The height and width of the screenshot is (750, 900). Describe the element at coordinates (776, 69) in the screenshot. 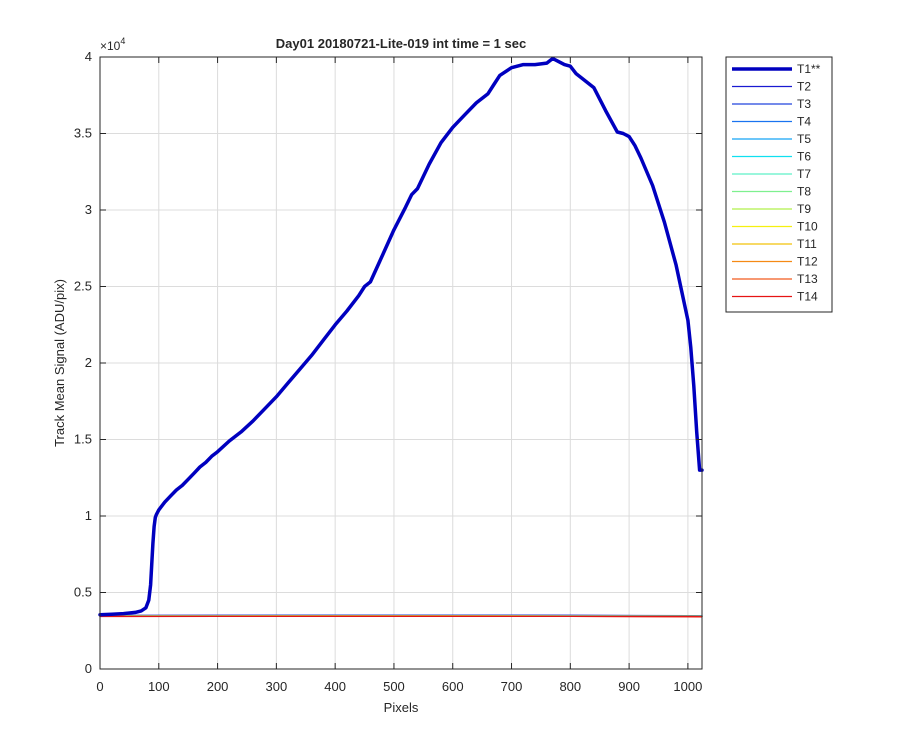

I see `legend-item: T1**` at that location.